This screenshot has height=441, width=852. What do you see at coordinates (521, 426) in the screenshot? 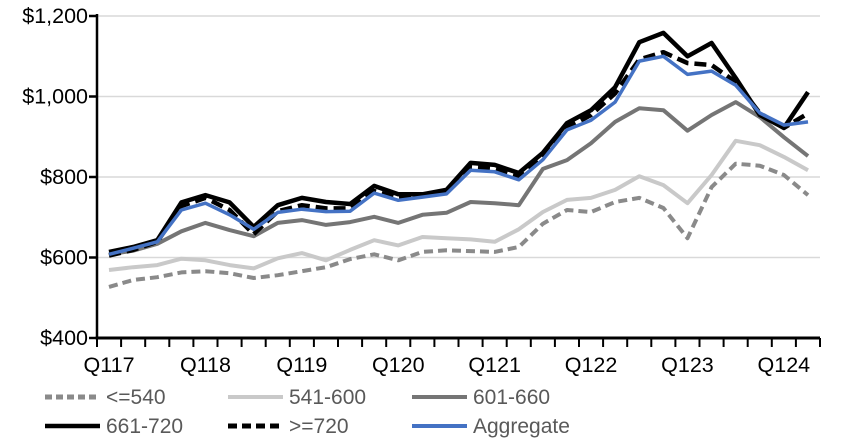
I see `legend-label-aggregate: Aggregate` at bounding box center [521, 426].